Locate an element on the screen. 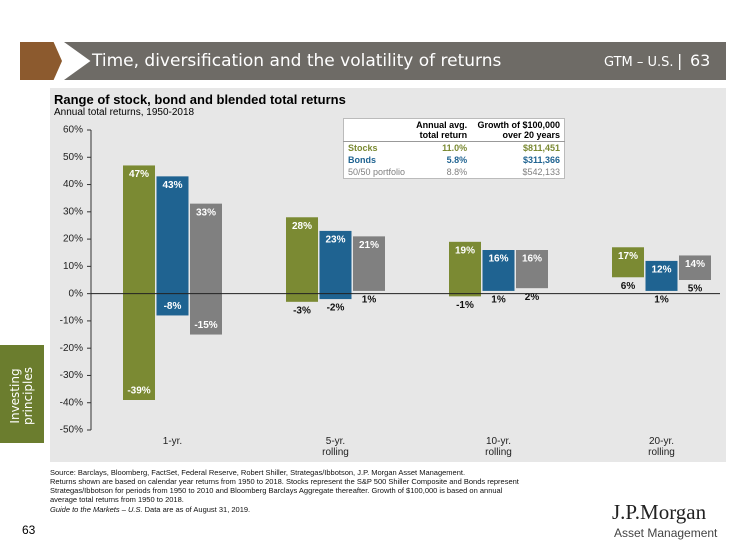 The width and height of the screenshot is (740, 555). footer-guide: Guide to the Markets – U.S. is located at coordinates (96, 509).